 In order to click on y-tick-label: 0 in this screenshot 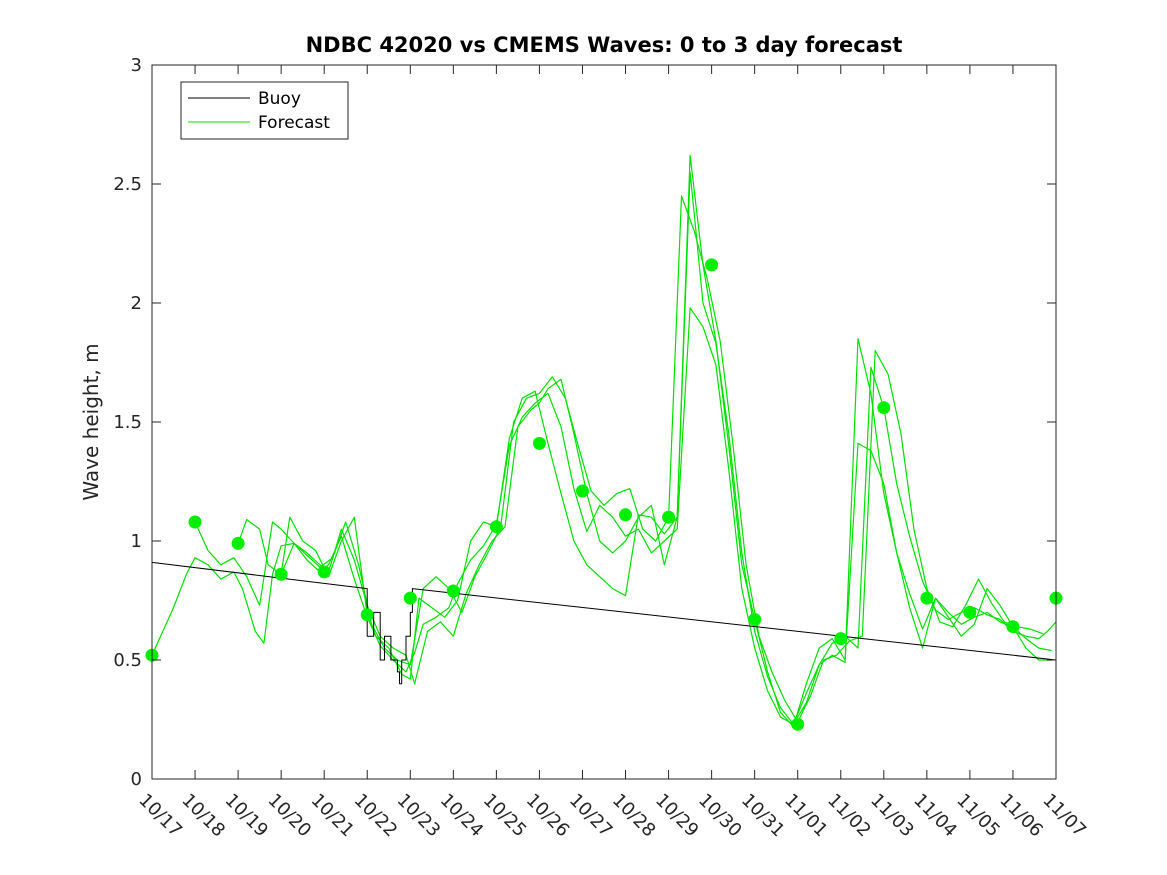, I will do `click(136, 779)`.